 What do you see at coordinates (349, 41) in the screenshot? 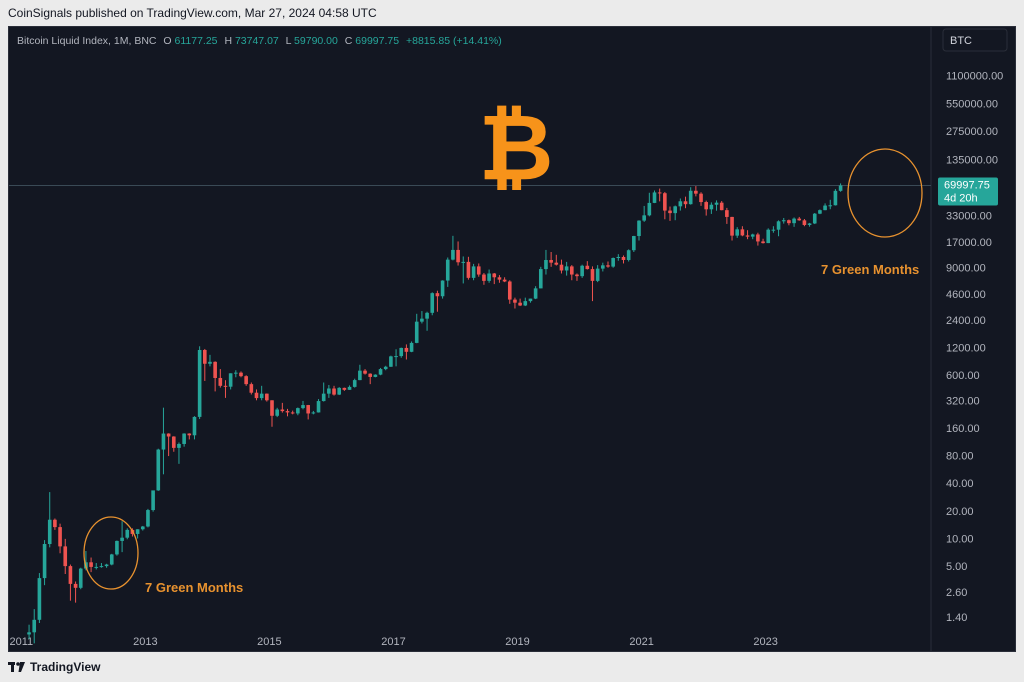
I see `legend-close-label: C` at bounding box center [349, 41].